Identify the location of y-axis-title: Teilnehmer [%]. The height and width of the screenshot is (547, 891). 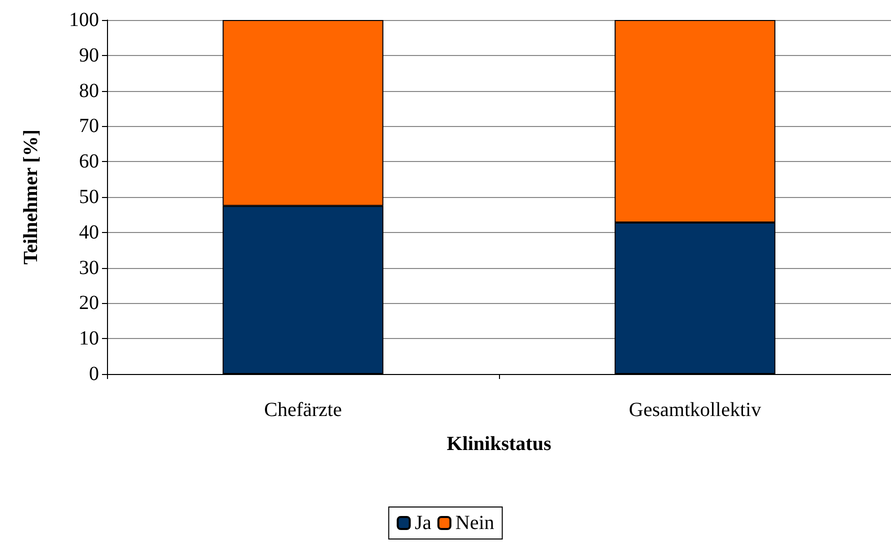
(31, 197).